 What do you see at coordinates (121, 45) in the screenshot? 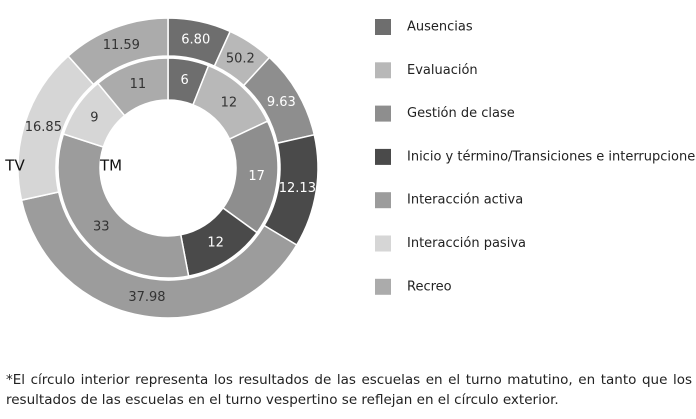
I see `slice-label: 11.59` at bounding box center [121, 45].